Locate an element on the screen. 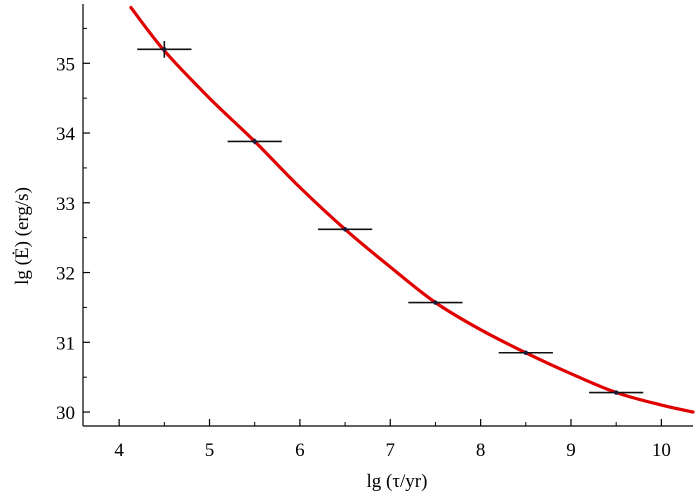  y-tick-labels: 30 31 32 33 34 35 is located at coordinates (66, 239).